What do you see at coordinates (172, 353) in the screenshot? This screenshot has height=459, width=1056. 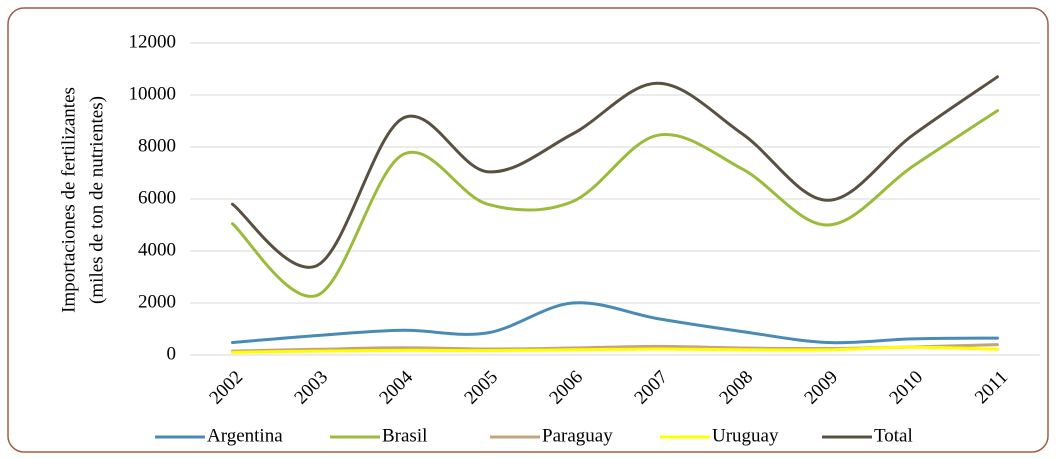 I see `y-tick-label: 0` at bounding box center [172, 353].